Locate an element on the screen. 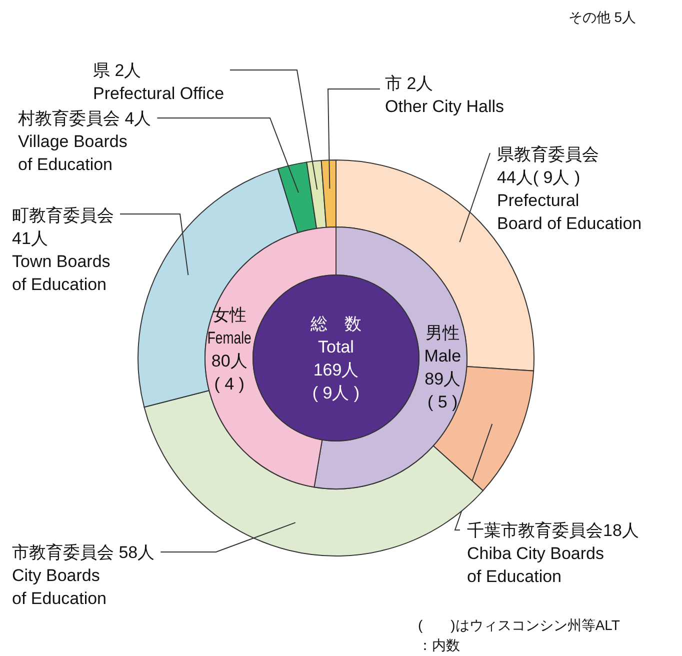  slice-label: 町教育委員会 41人 Town Boards of Education is located at coordinates (63, 250).